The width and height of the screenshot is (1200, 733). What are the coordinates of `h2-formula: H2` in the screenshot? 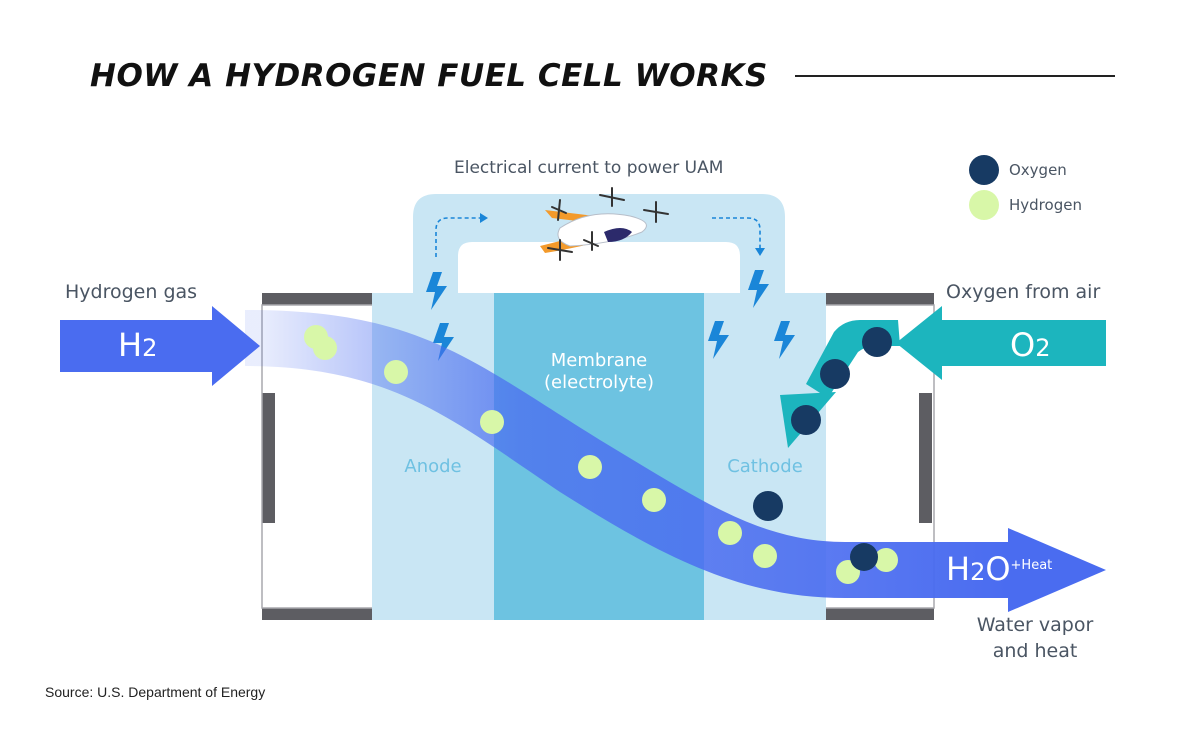 It's located at (137, 345).